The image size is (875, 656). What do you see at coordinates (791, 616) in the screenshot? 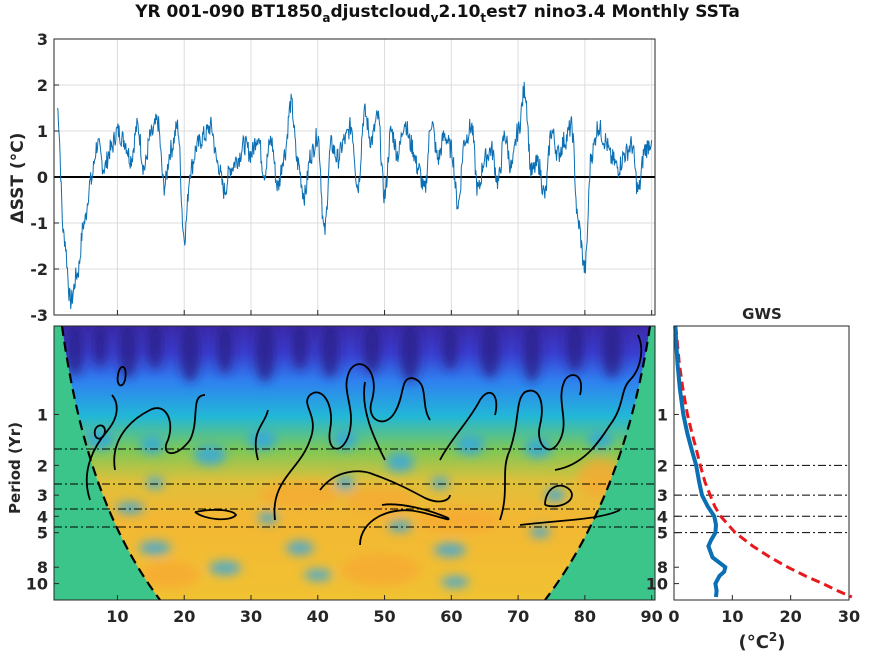
I see `gws-xtick-label: 20` at bounding box center [791, 616].